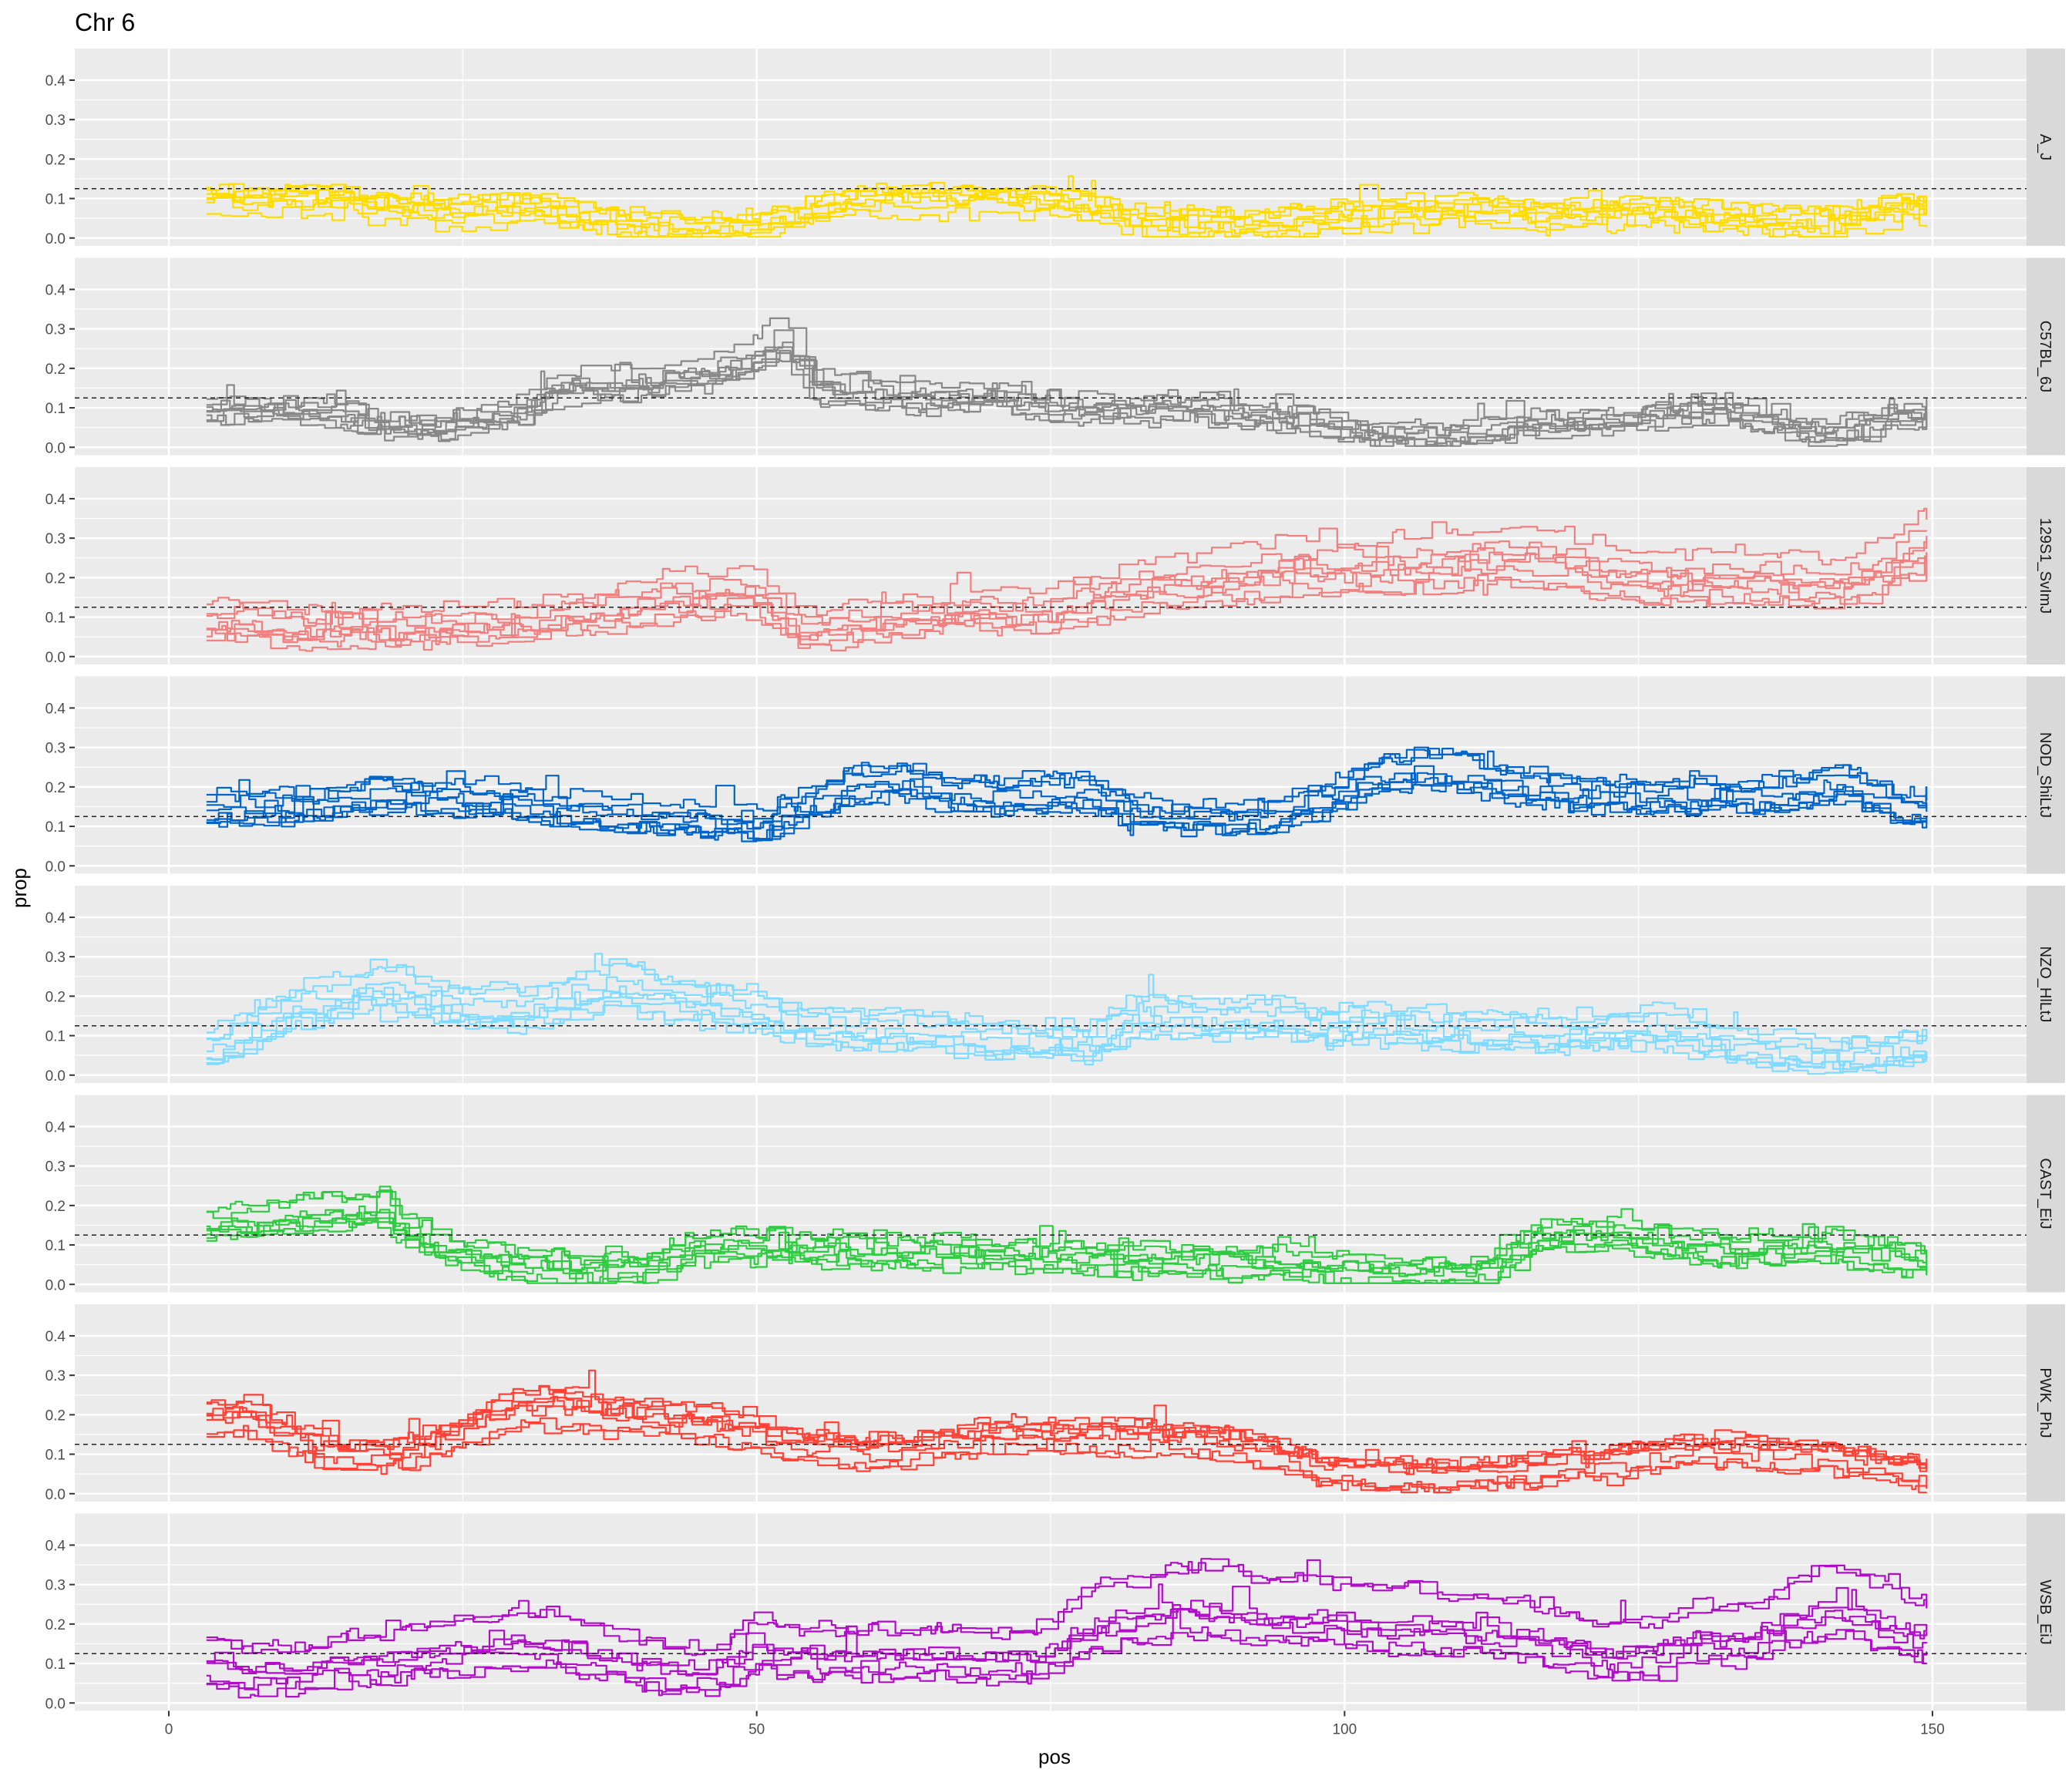 The image size is (2072, 1776). I want to click on facet-label: C57BL_6J, so click(2046, 357).